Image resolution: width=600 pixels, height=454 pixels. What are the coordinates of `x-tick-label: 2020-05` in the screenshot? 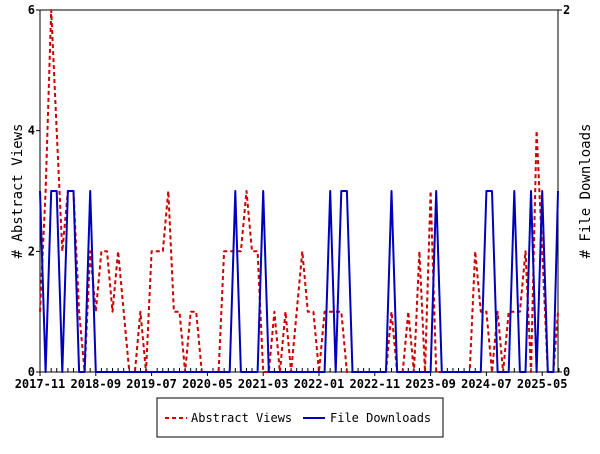 It's located at (207, 384).